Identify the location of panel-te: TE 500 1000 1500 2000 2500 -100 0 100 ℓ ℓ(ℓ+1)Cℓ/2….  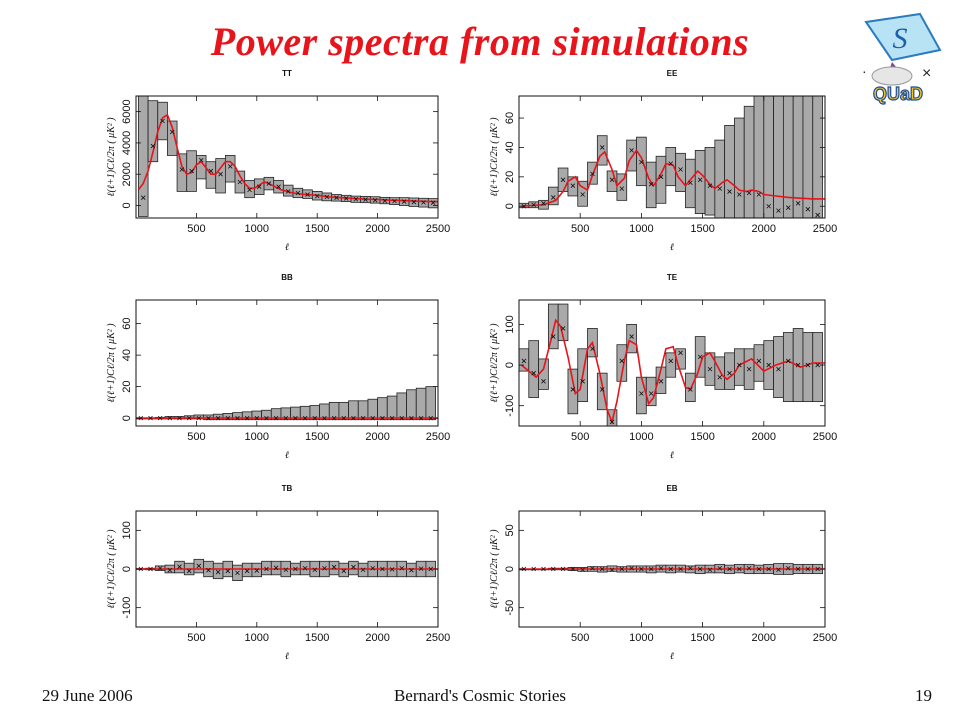
(663, 367).